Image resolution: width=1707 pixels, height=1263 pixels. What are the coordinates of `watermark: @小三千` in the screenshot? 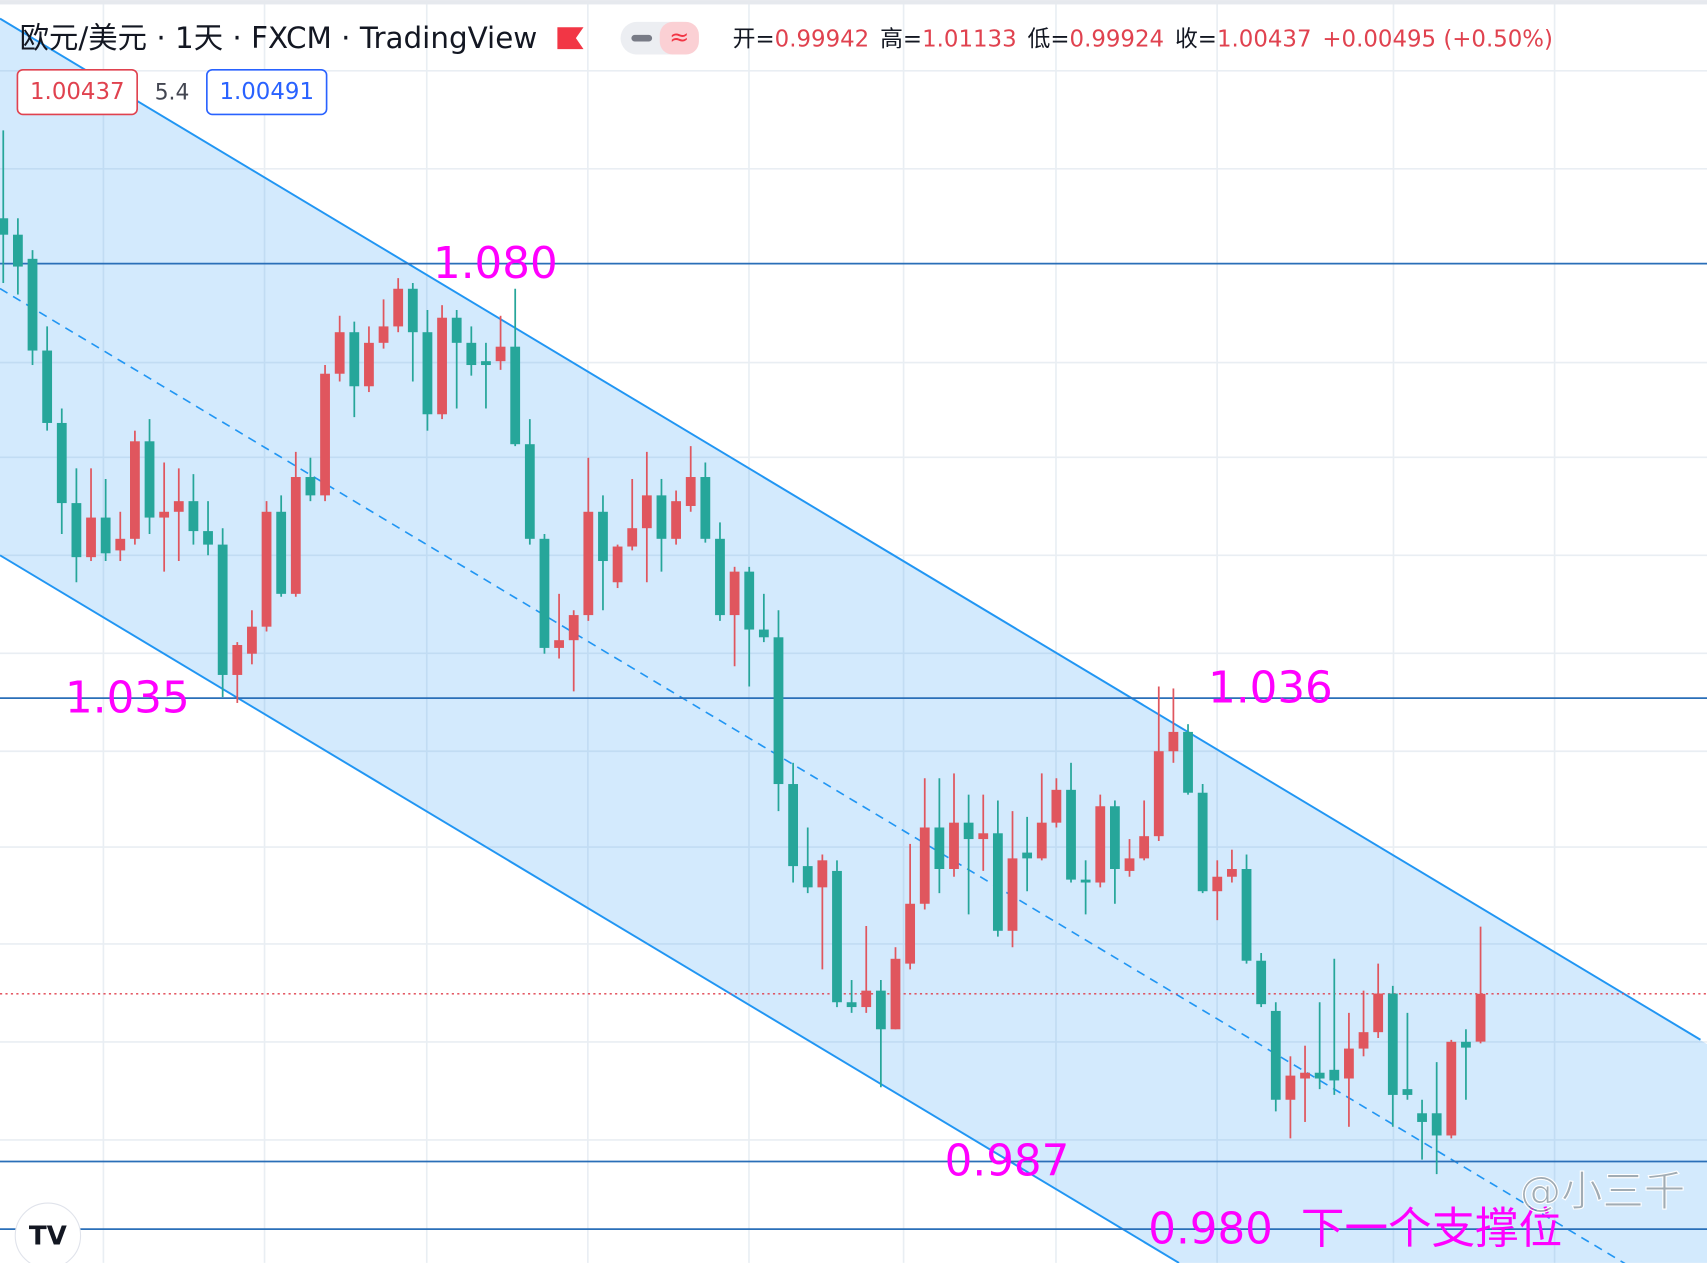 It's located at (1602, 1191).